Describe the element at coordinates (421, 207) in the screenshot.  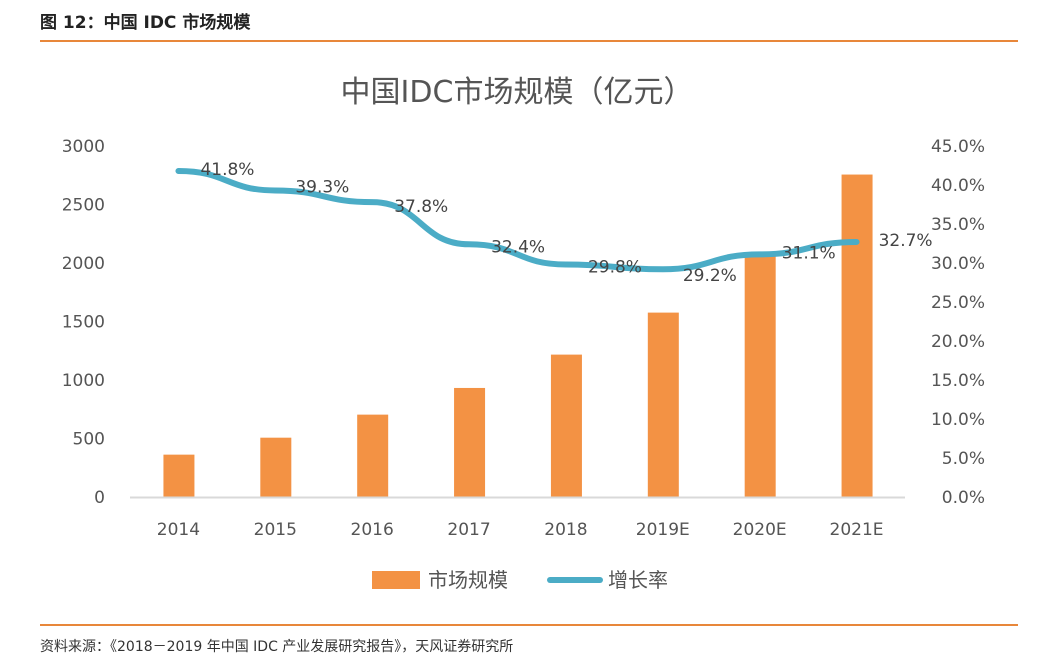
I see `data-label-growth: 37.8%` at that location.